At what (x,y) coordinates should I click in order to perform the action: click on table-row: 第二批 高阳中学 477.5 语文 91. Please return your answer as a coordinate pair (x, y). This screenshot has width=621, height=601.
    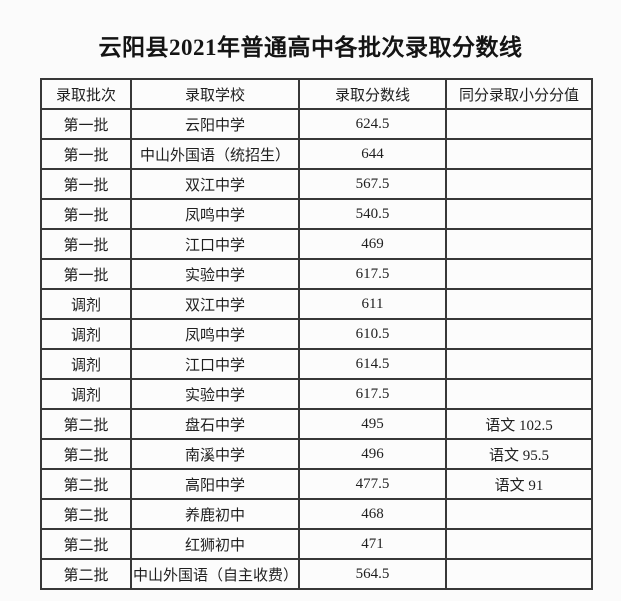
    Looking at the image, I should click on (316, 484).